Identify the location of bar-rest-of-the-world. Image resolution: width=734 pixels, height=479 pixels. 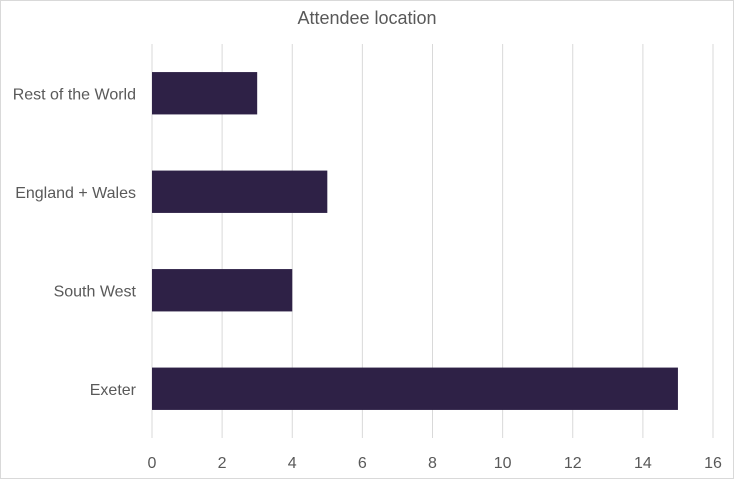
(205, 93).